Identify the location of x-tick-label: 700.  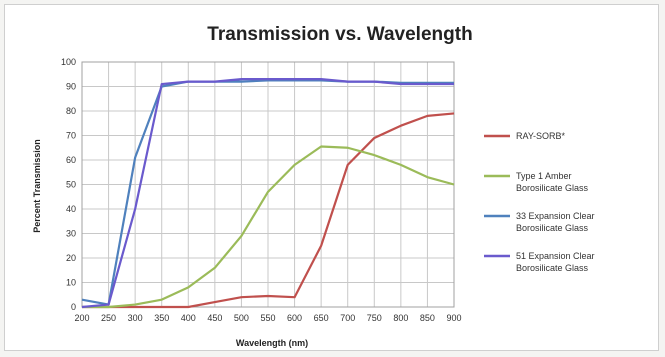
(347, 318).